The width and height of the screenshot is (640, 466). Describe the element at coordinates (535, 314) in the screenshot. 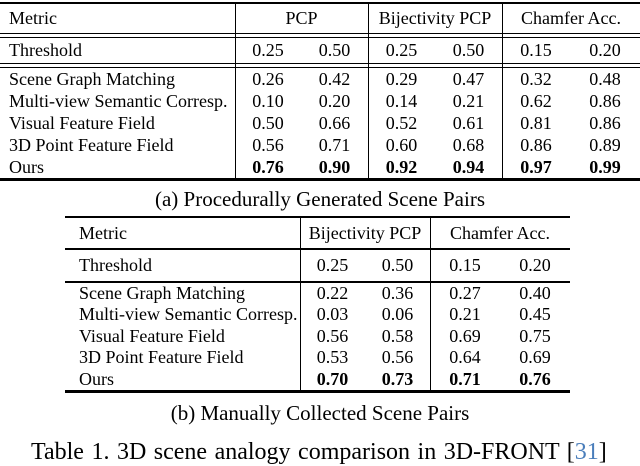

I see `cell-value: 0.45` at that location.